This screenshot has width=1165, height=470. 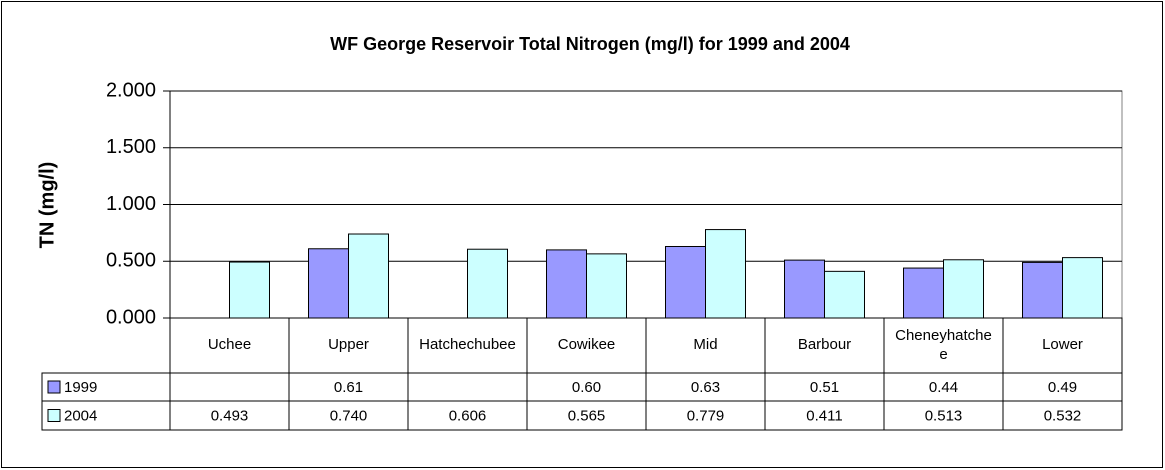 What do you see at coordinates (348, 387) in the screenshot?
I see `data-label: 0.61` at bounding box center [348, 387].